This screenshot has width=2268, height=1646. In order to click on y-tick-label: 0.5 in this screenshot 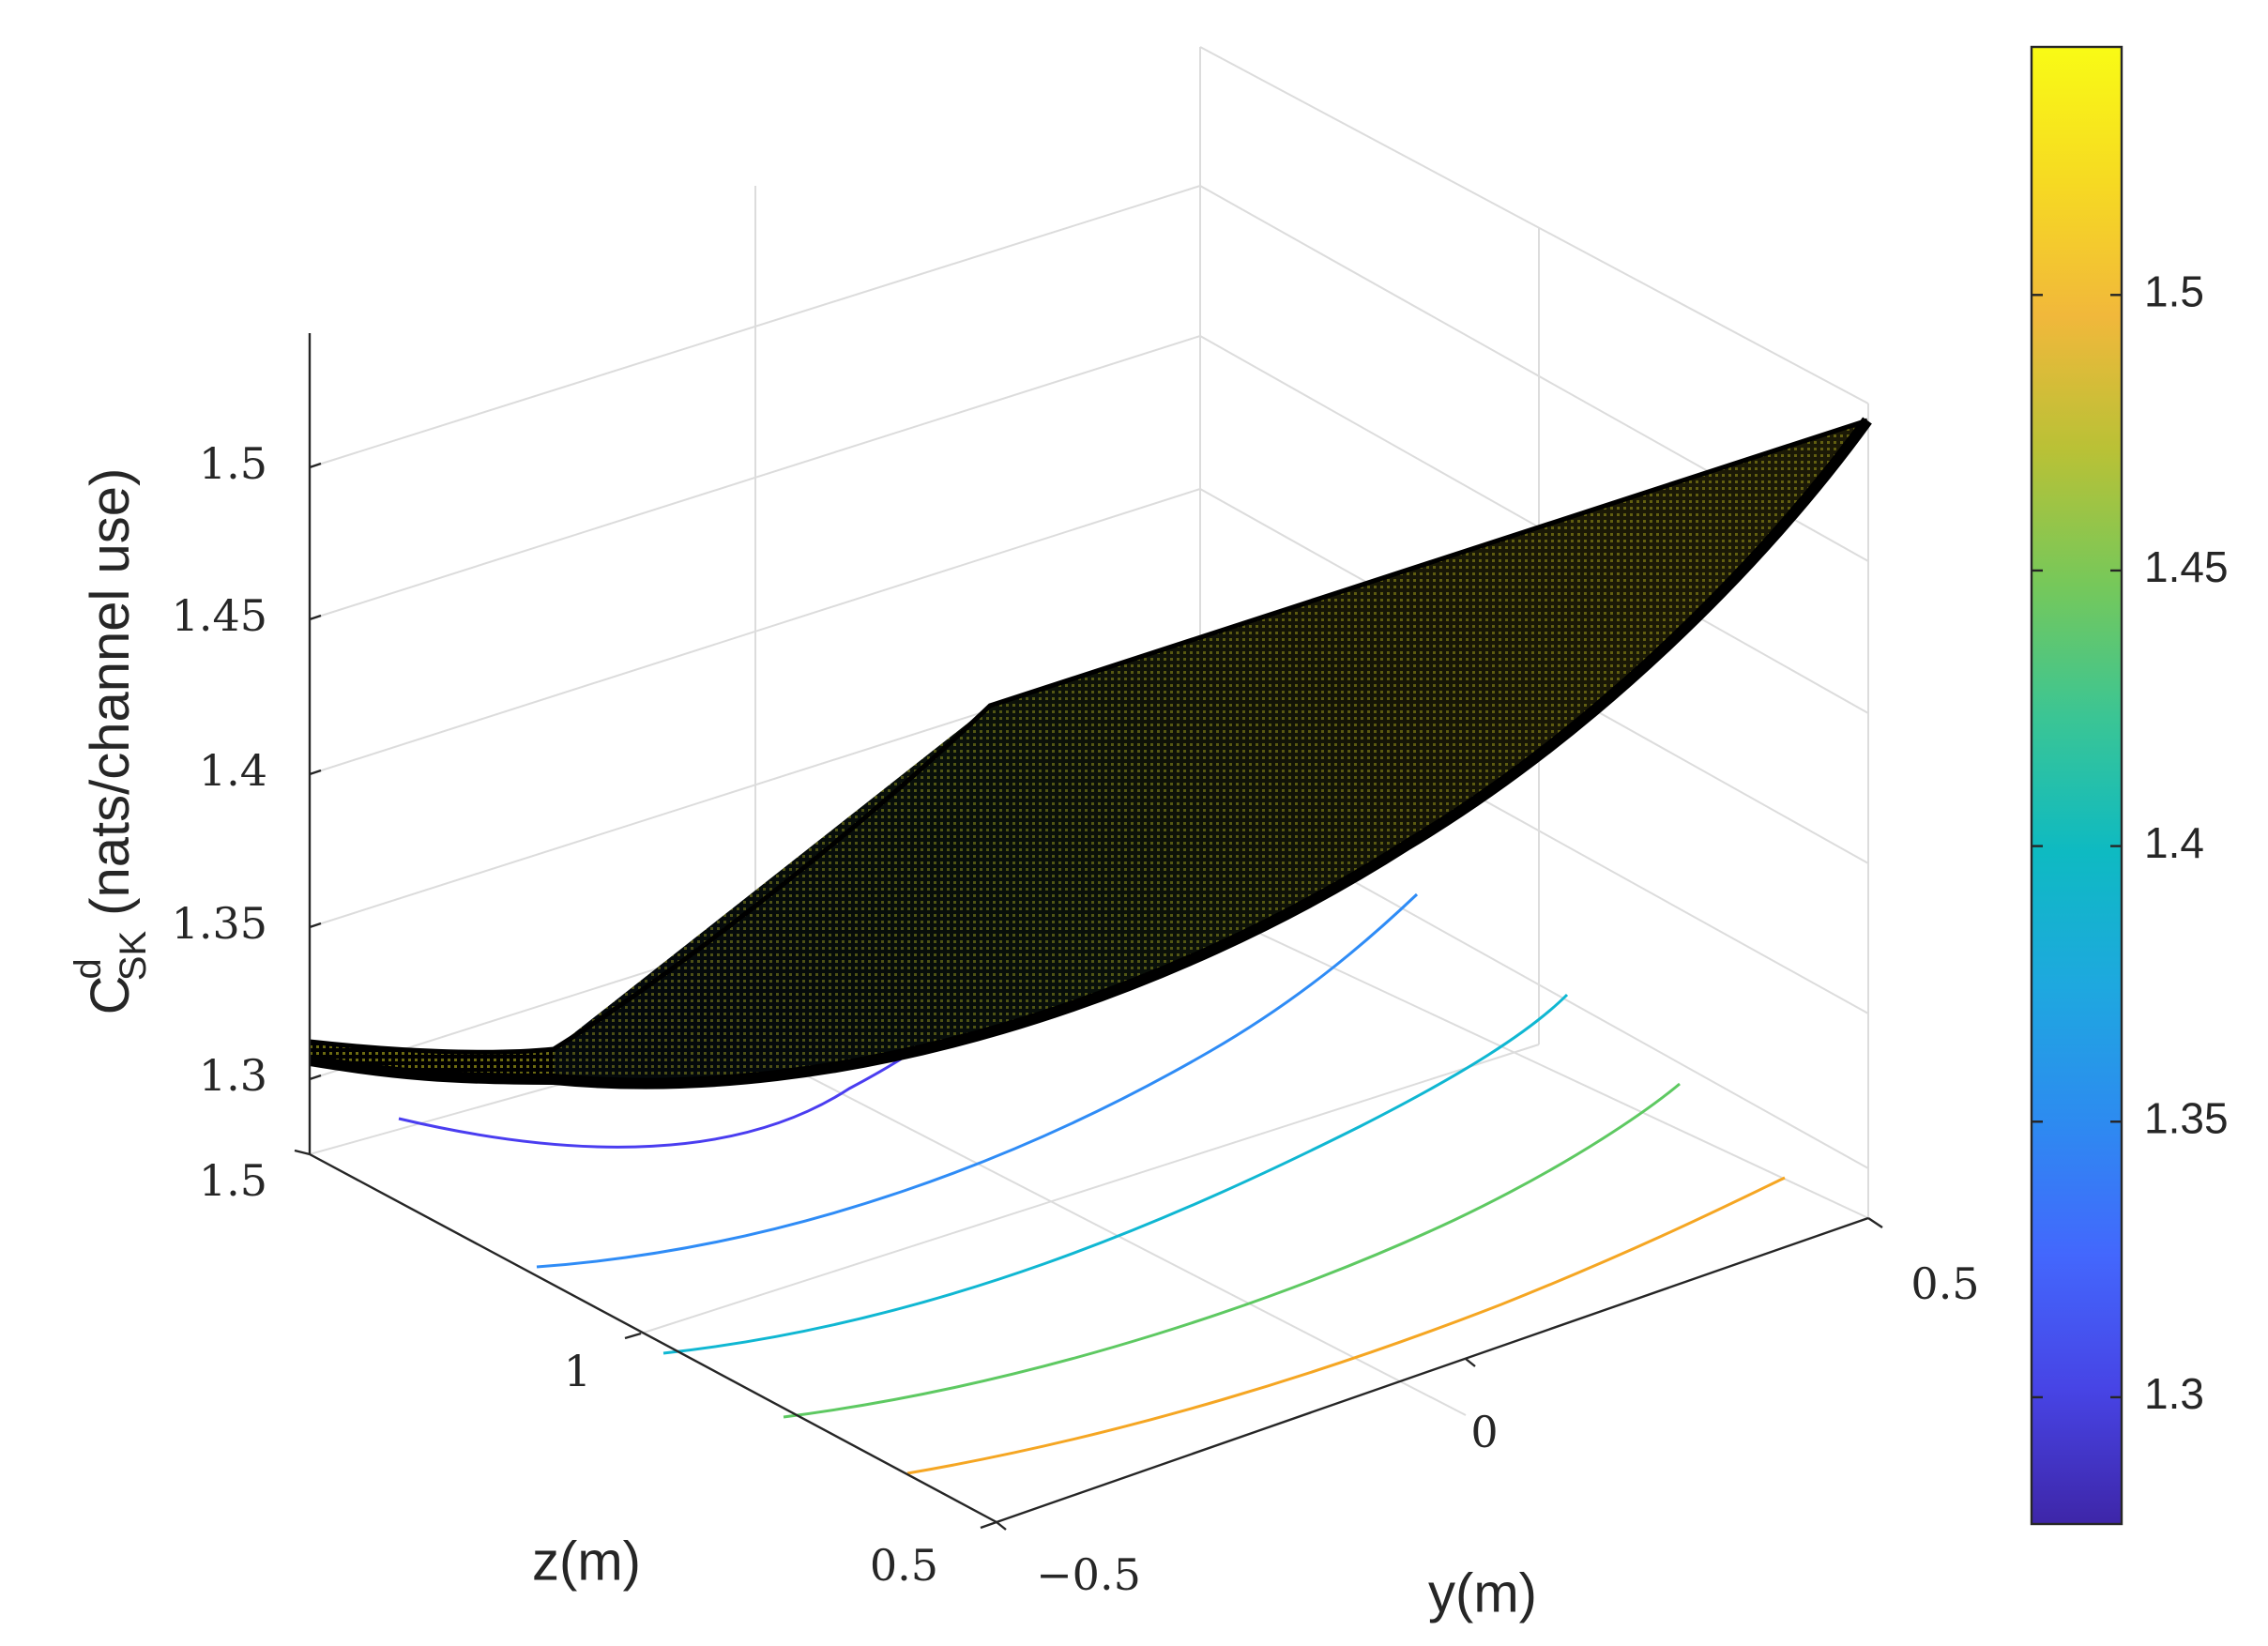, I will do `click(1944, 1283)`.